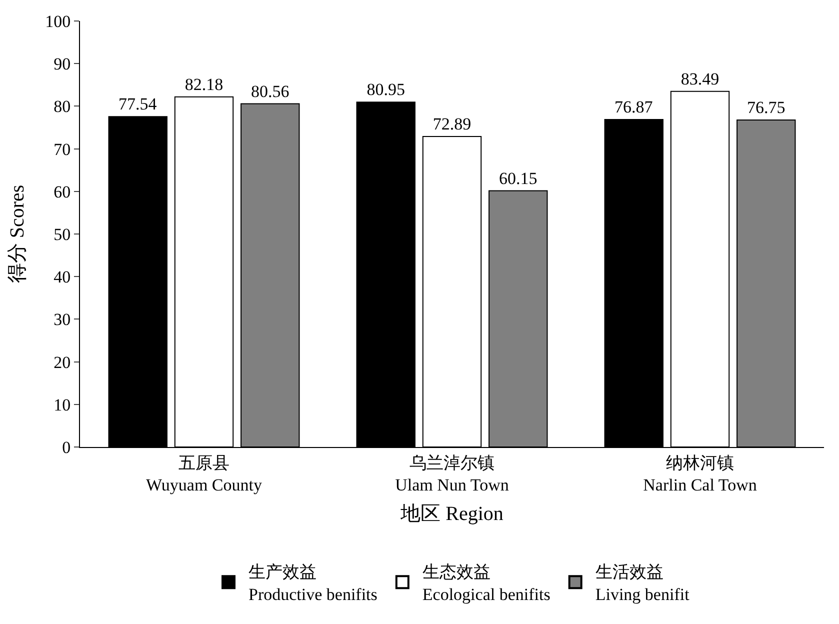 The height and width of the screenshot is (624, 839). Describe the element at coordinates (62, 362) in the screenshot. I see `y-tick-label: 20` at that location.